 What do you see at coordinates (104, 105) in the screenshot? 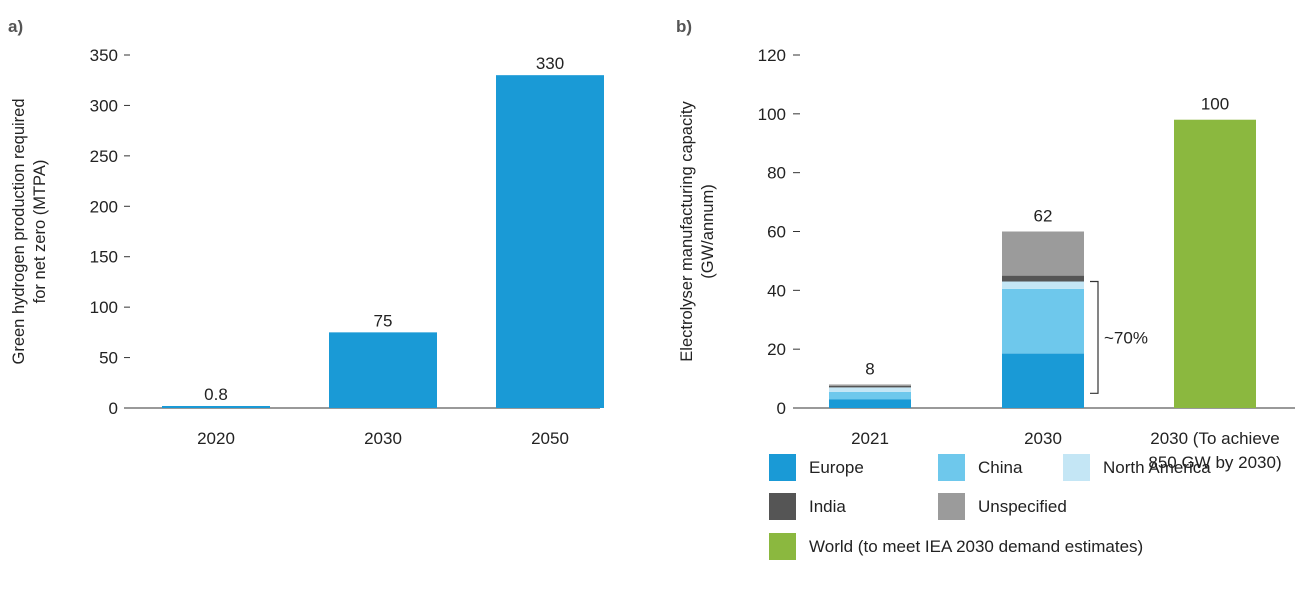
I see `panel-a-y-tick-label: 300` at bounding box center [104, 105].